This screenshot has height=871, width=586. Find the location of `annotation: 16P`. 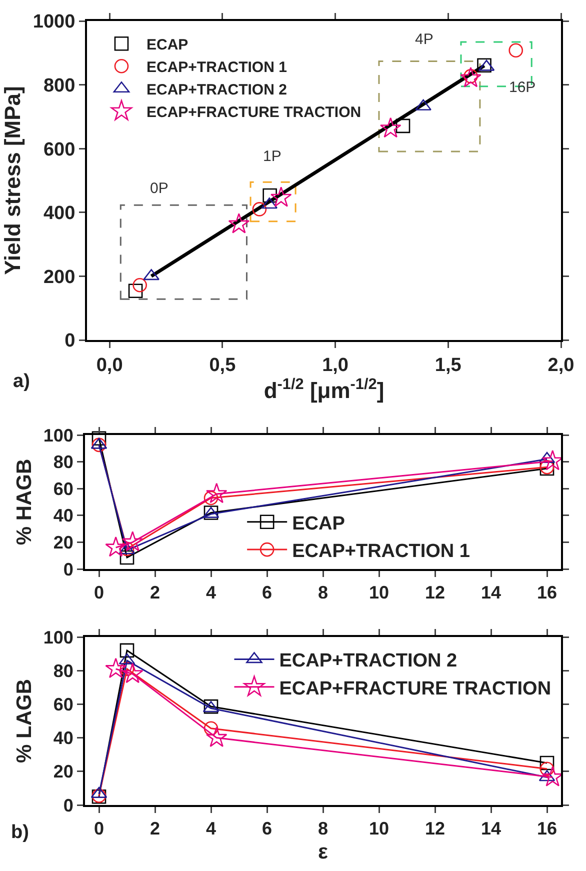

annotation: 16P is located at coordinates (522, 87).